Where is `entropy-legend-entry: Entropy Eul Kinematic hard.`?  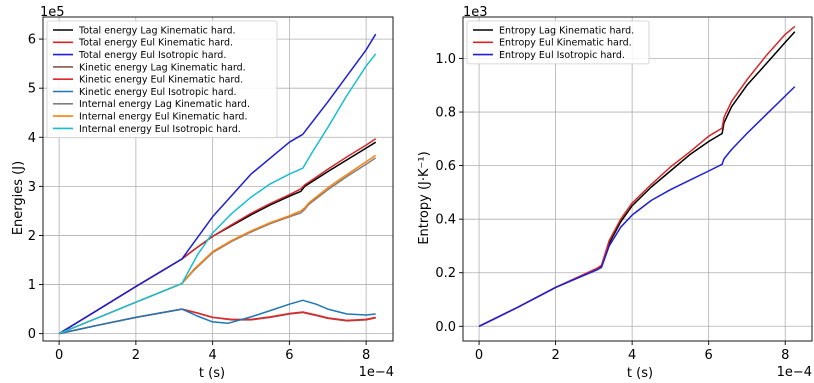 entropy-legend-entry: Entropy Eul Kinematic hard. is located at coordinates (565, 43).